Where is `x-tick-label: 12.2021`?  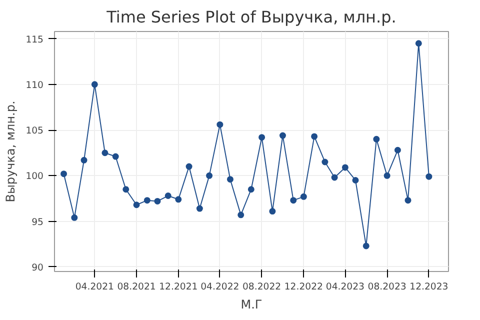 x-tick-label: 12.2021 is located at coordinates (178, 287).